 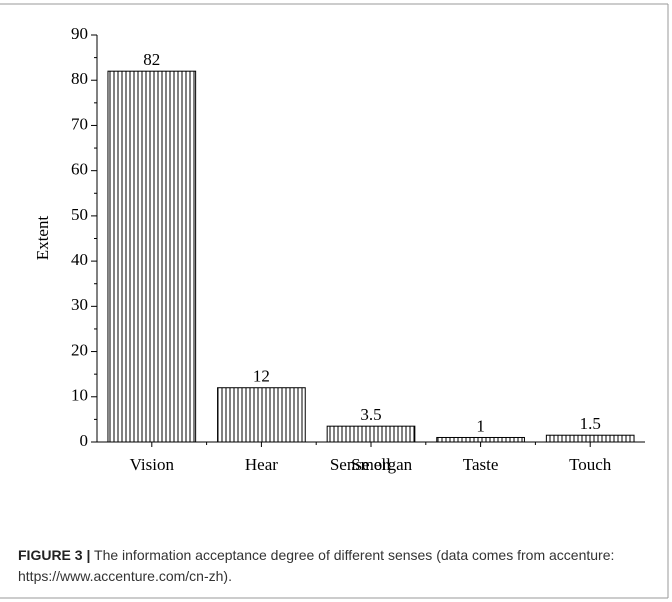 I want to click on value-label: 1, so click(x=480, y=425).